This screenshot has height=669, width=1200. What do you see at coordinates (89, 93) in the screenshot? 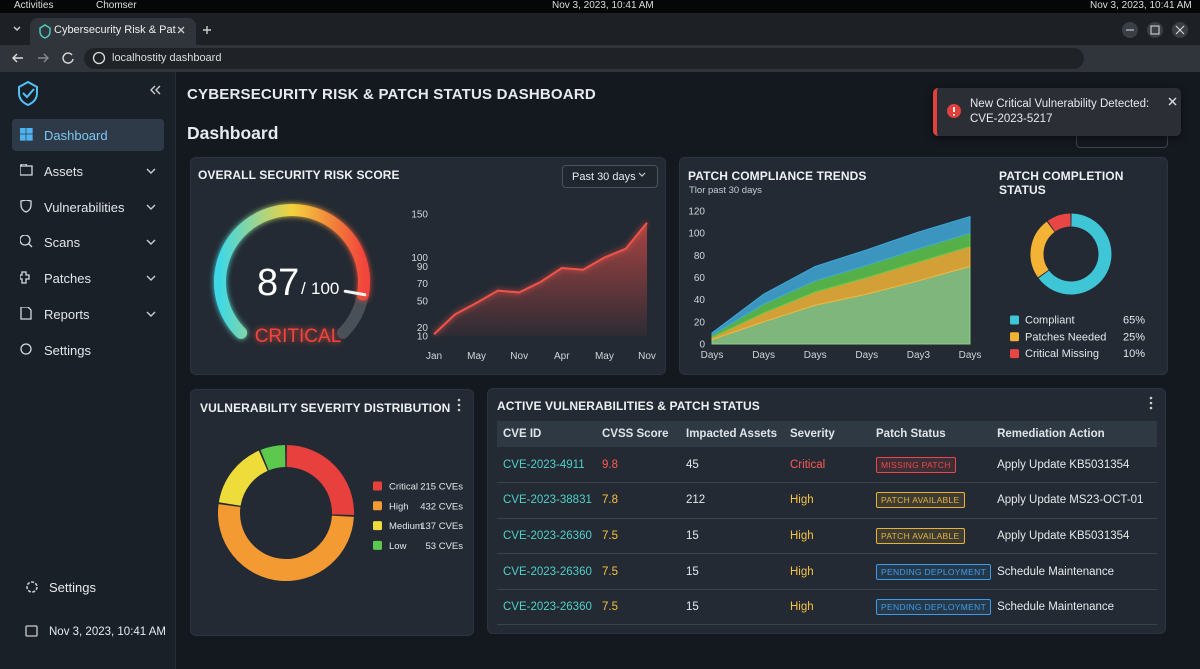
I see `sidebar-icons` at bounding box center [89, 93].